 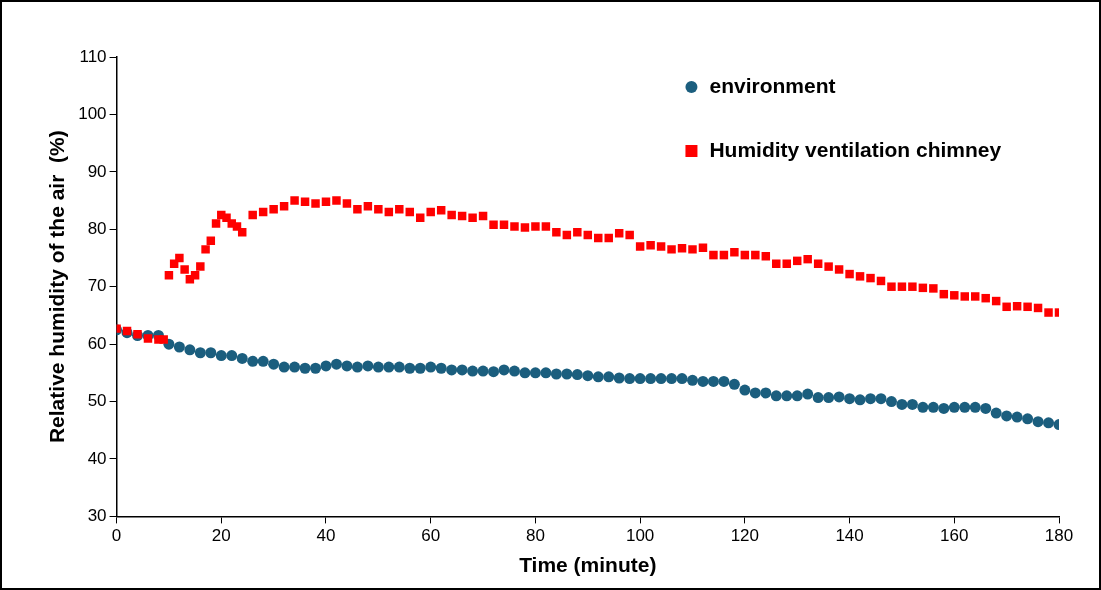 What do you see at coordinates (588, 565) in the screenshot?
I see `x-axis-title: Time (minute)` at bounding box center [588, 565].